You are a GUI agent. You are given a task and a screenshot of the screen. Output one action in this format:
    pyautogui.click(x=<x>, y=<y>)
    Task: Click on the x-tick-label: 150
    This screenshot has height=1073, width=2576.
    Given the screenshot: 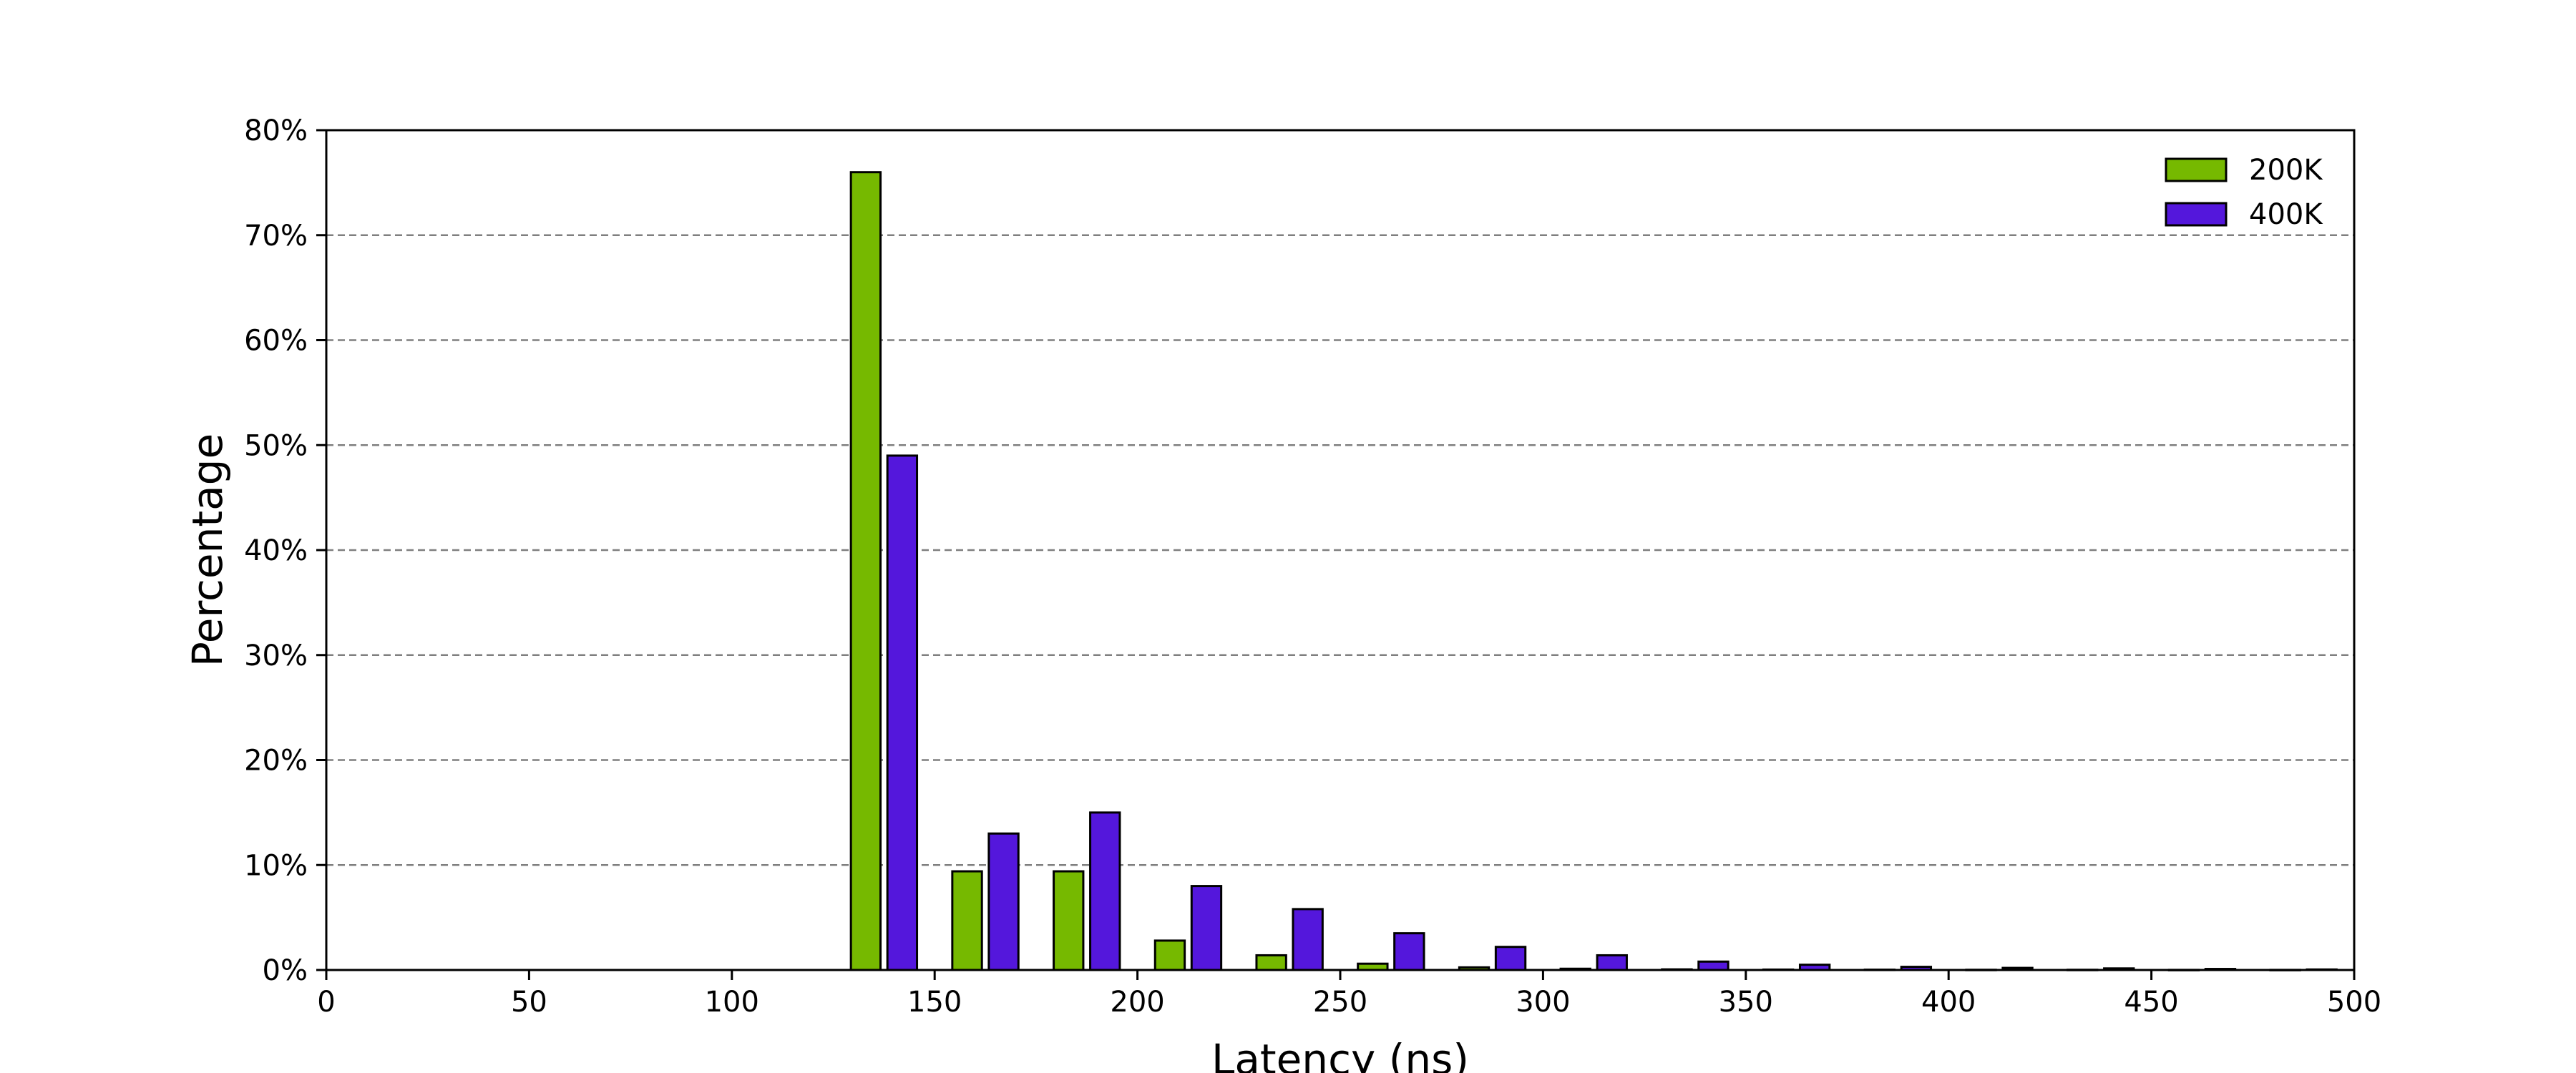 What is the action you would take?
    pyautogui.click(x=934, y=1003)
    